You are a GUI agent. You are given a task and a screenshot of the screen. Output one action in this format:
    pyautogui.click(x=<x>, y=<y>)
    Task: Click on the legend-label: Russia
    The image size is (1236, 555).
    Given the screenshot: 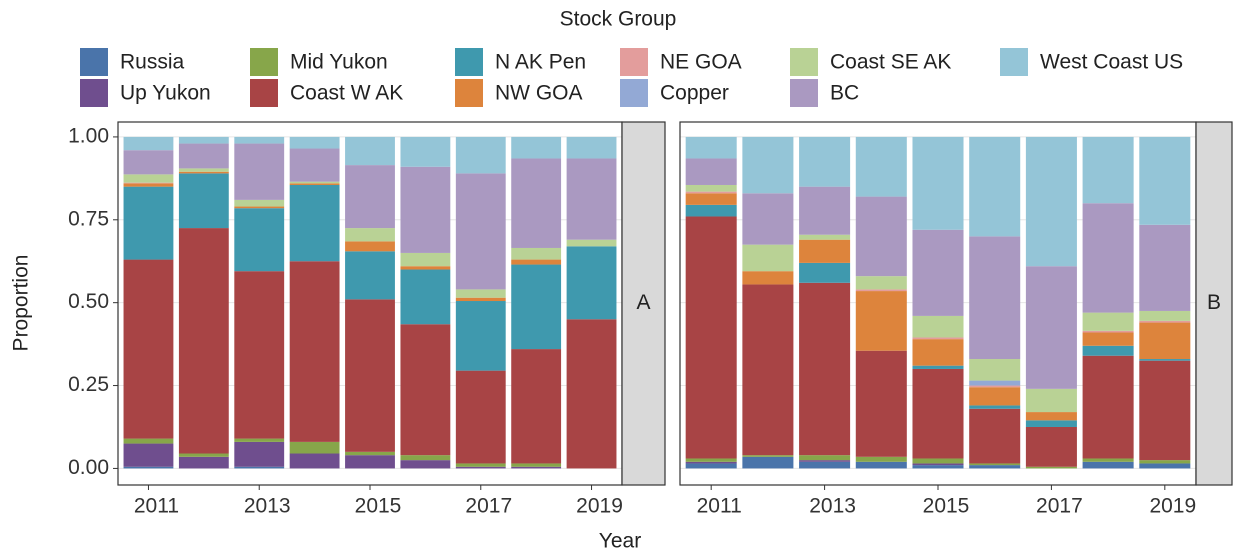 What is the action you would take?
    pyautogui.click(x=152, y=62)
    